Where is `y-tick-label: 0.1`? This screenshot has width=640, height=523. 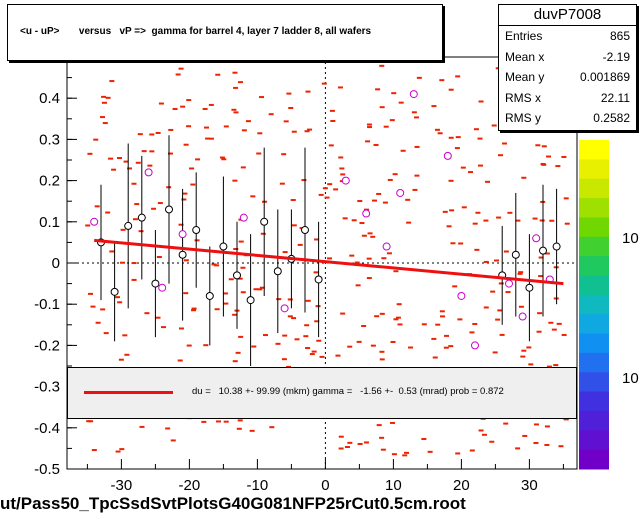 y-tick-label: 0.1 is located at coordinates (49, 222).